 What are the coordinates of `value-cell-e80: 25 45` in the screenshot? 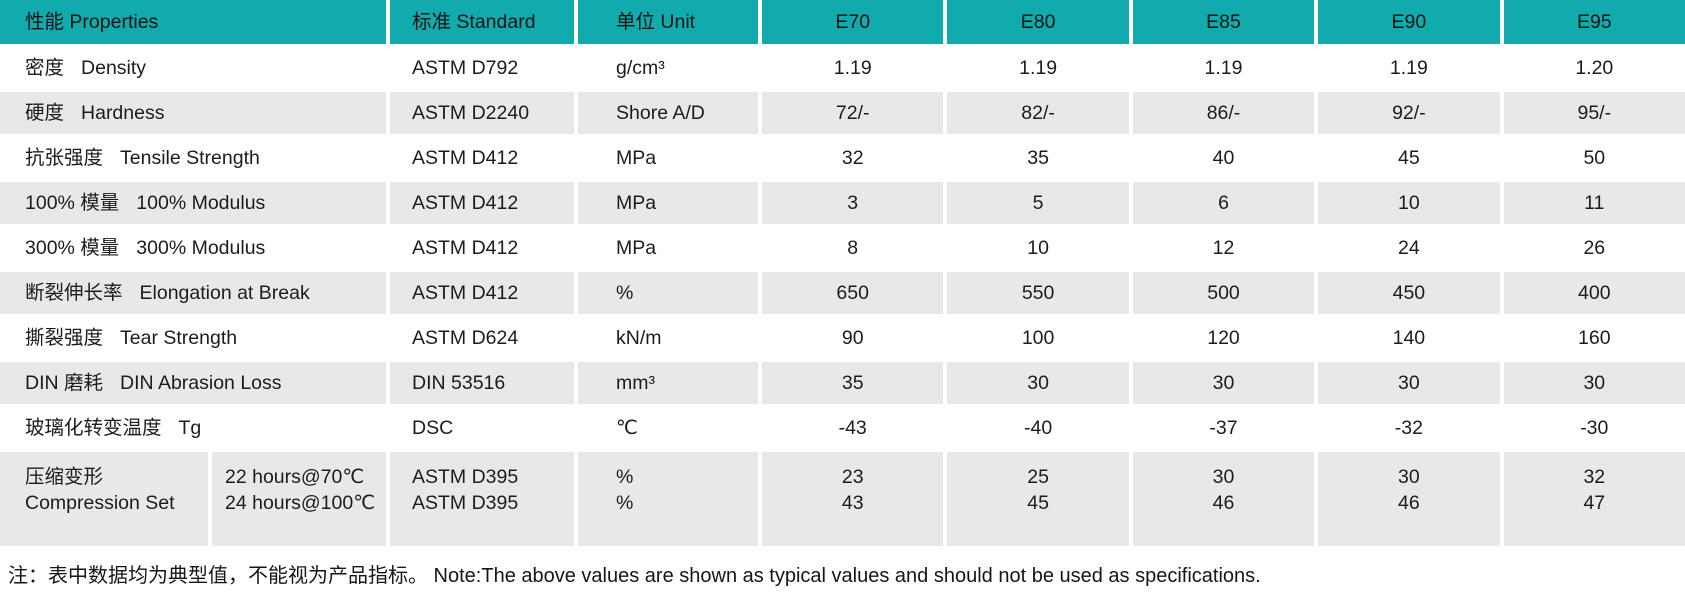 It's located at (1038, 499).